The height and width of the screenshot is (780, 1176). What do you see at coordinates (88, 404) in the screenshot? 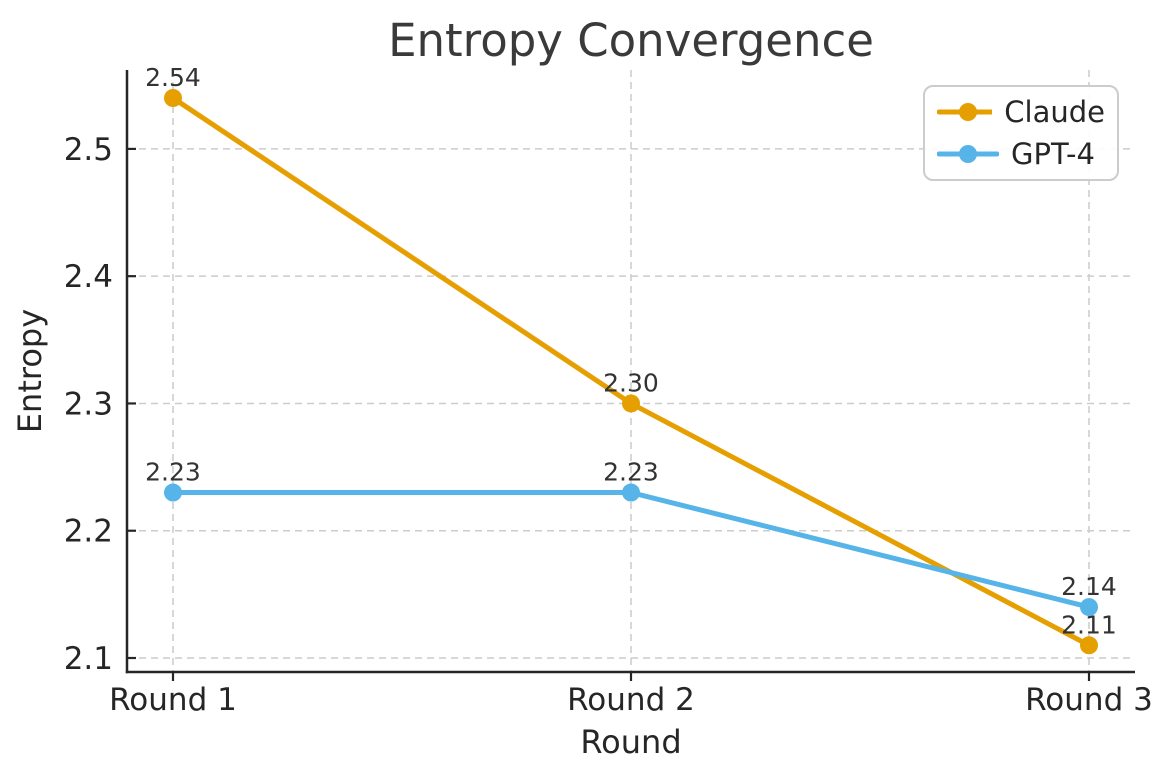
I see `y-tick-label: 2.3` at bounding box center [88, 404].